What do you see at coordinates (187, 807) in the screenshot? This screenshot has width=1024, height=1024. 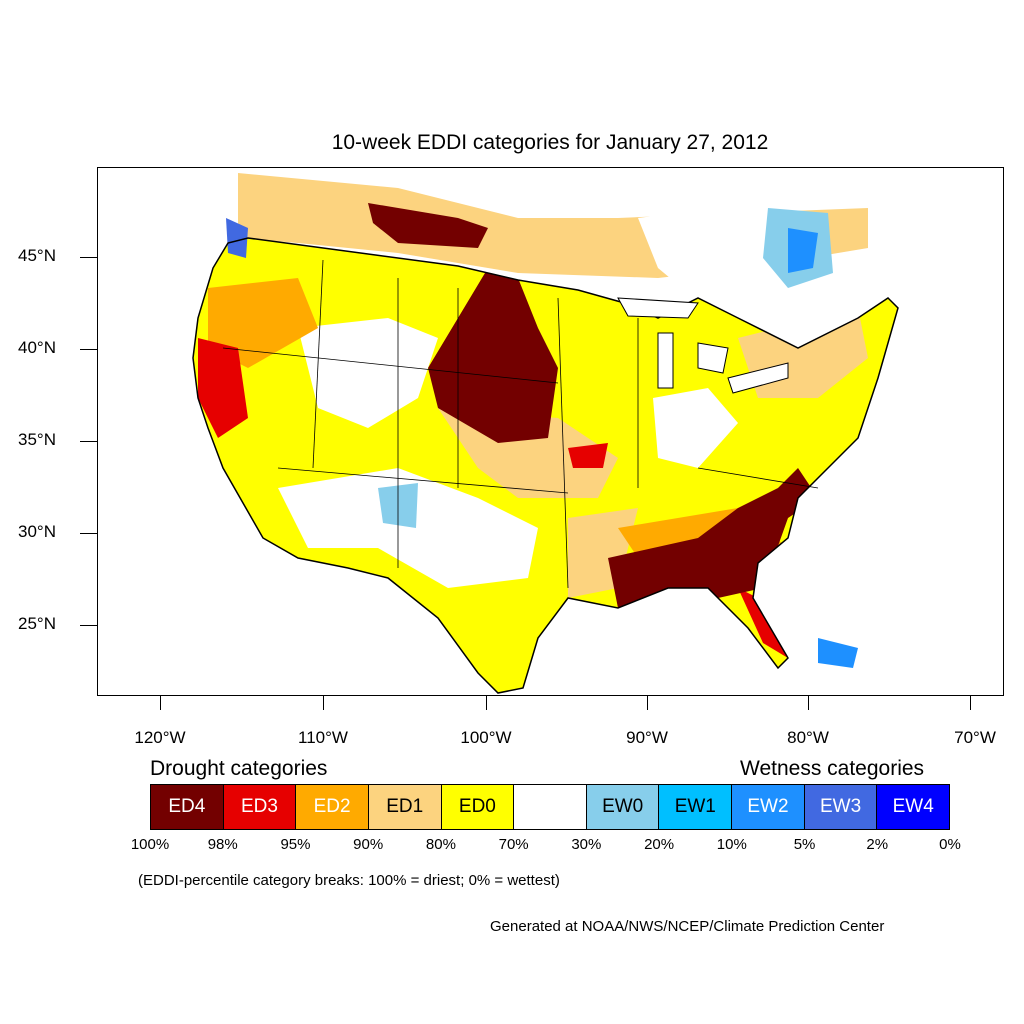 I see `legend-swatch: ED4` at bounding box center [187, 807].